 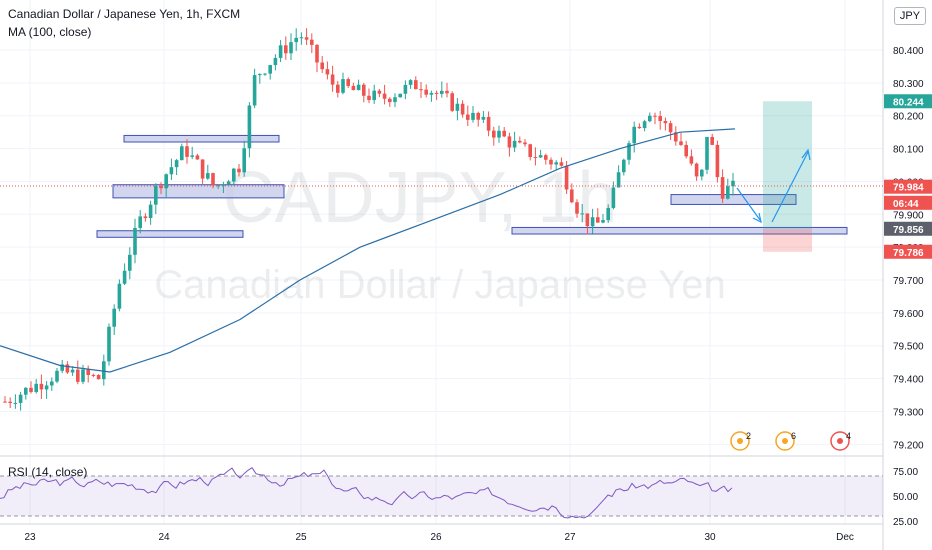 I want to click on indicator-label: MA (100, close), so click(x=50, y=32).